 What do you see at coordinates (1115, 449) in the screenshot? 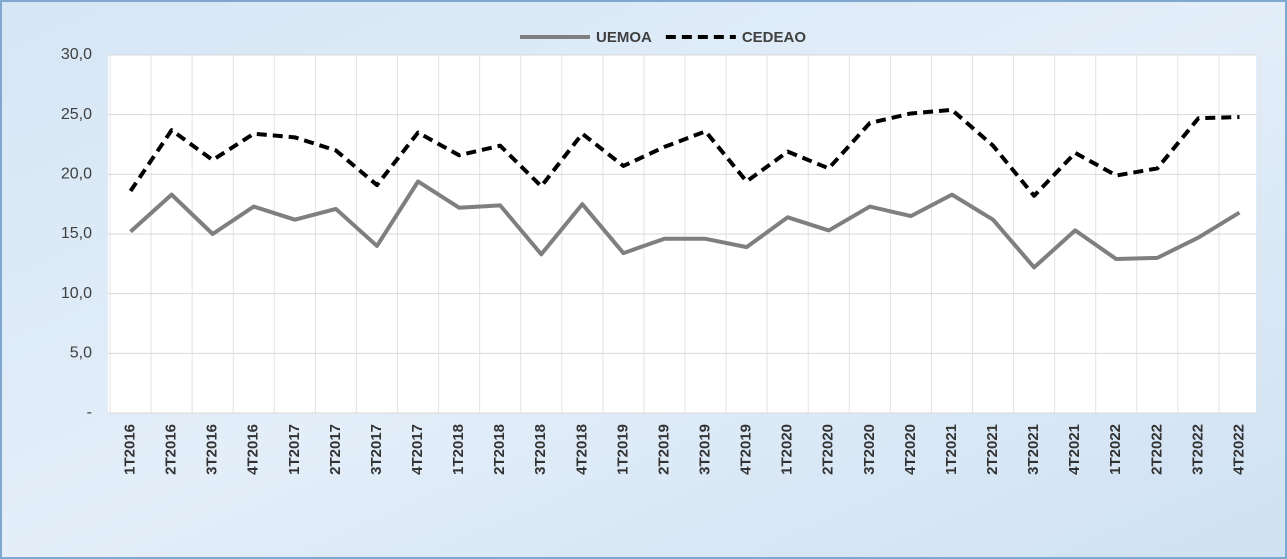
I see `x-tick-label: 1T2022` at bounding box center [1115, 449].